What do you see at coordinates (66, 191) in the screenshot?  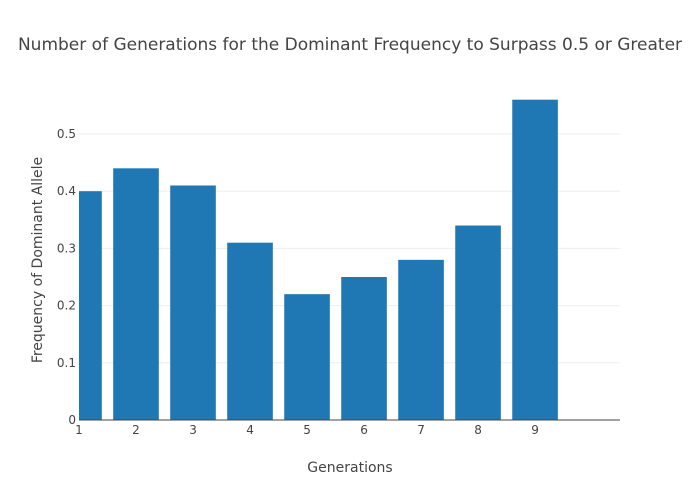 I see `y-tick-label: 0.4` at bounding box center [66, 191].